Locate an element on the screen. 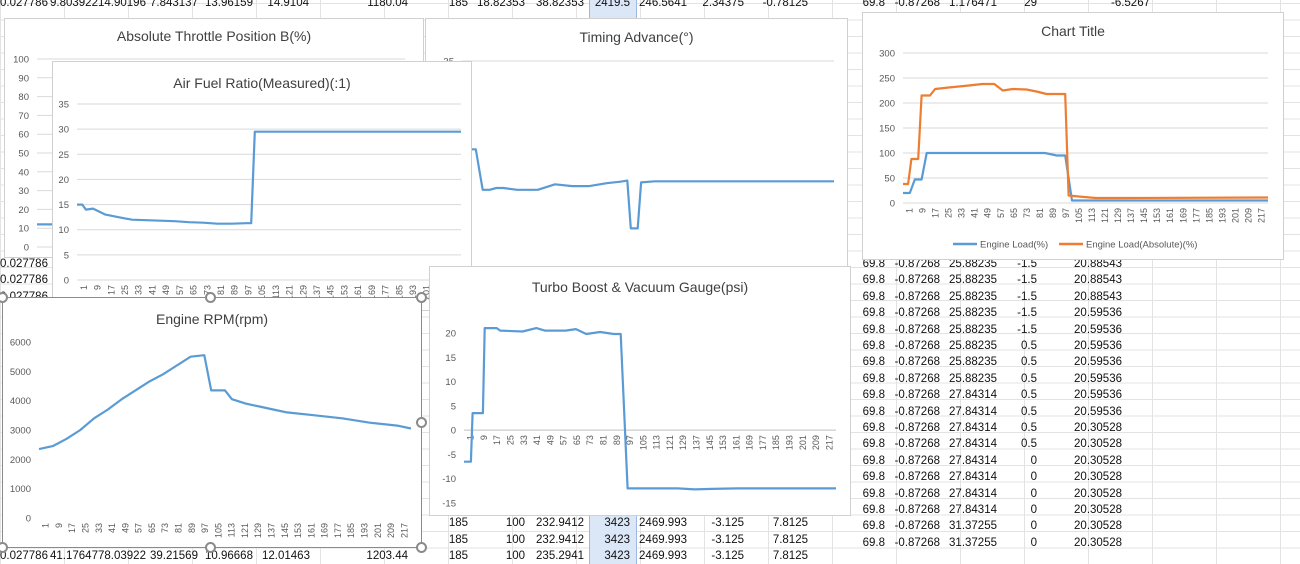 This screenshot has width=1300, height=564. cell-value: 39.21569 is located at coordinates (174, 556).